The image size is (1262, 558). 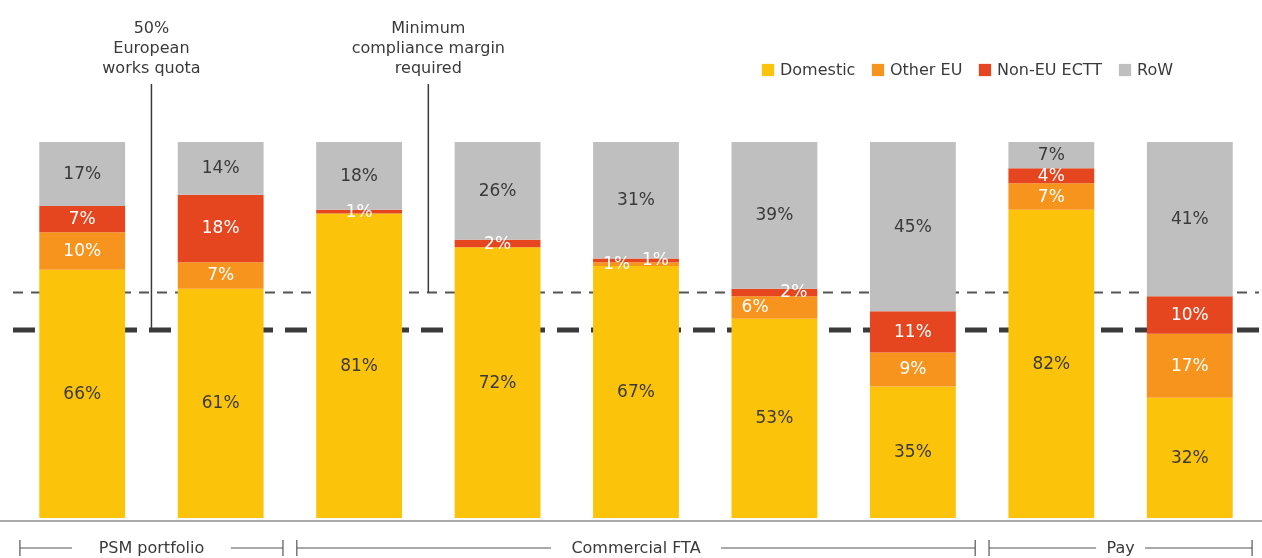 I want to click on text: PSM portfolio, so click(x=151, y=547).